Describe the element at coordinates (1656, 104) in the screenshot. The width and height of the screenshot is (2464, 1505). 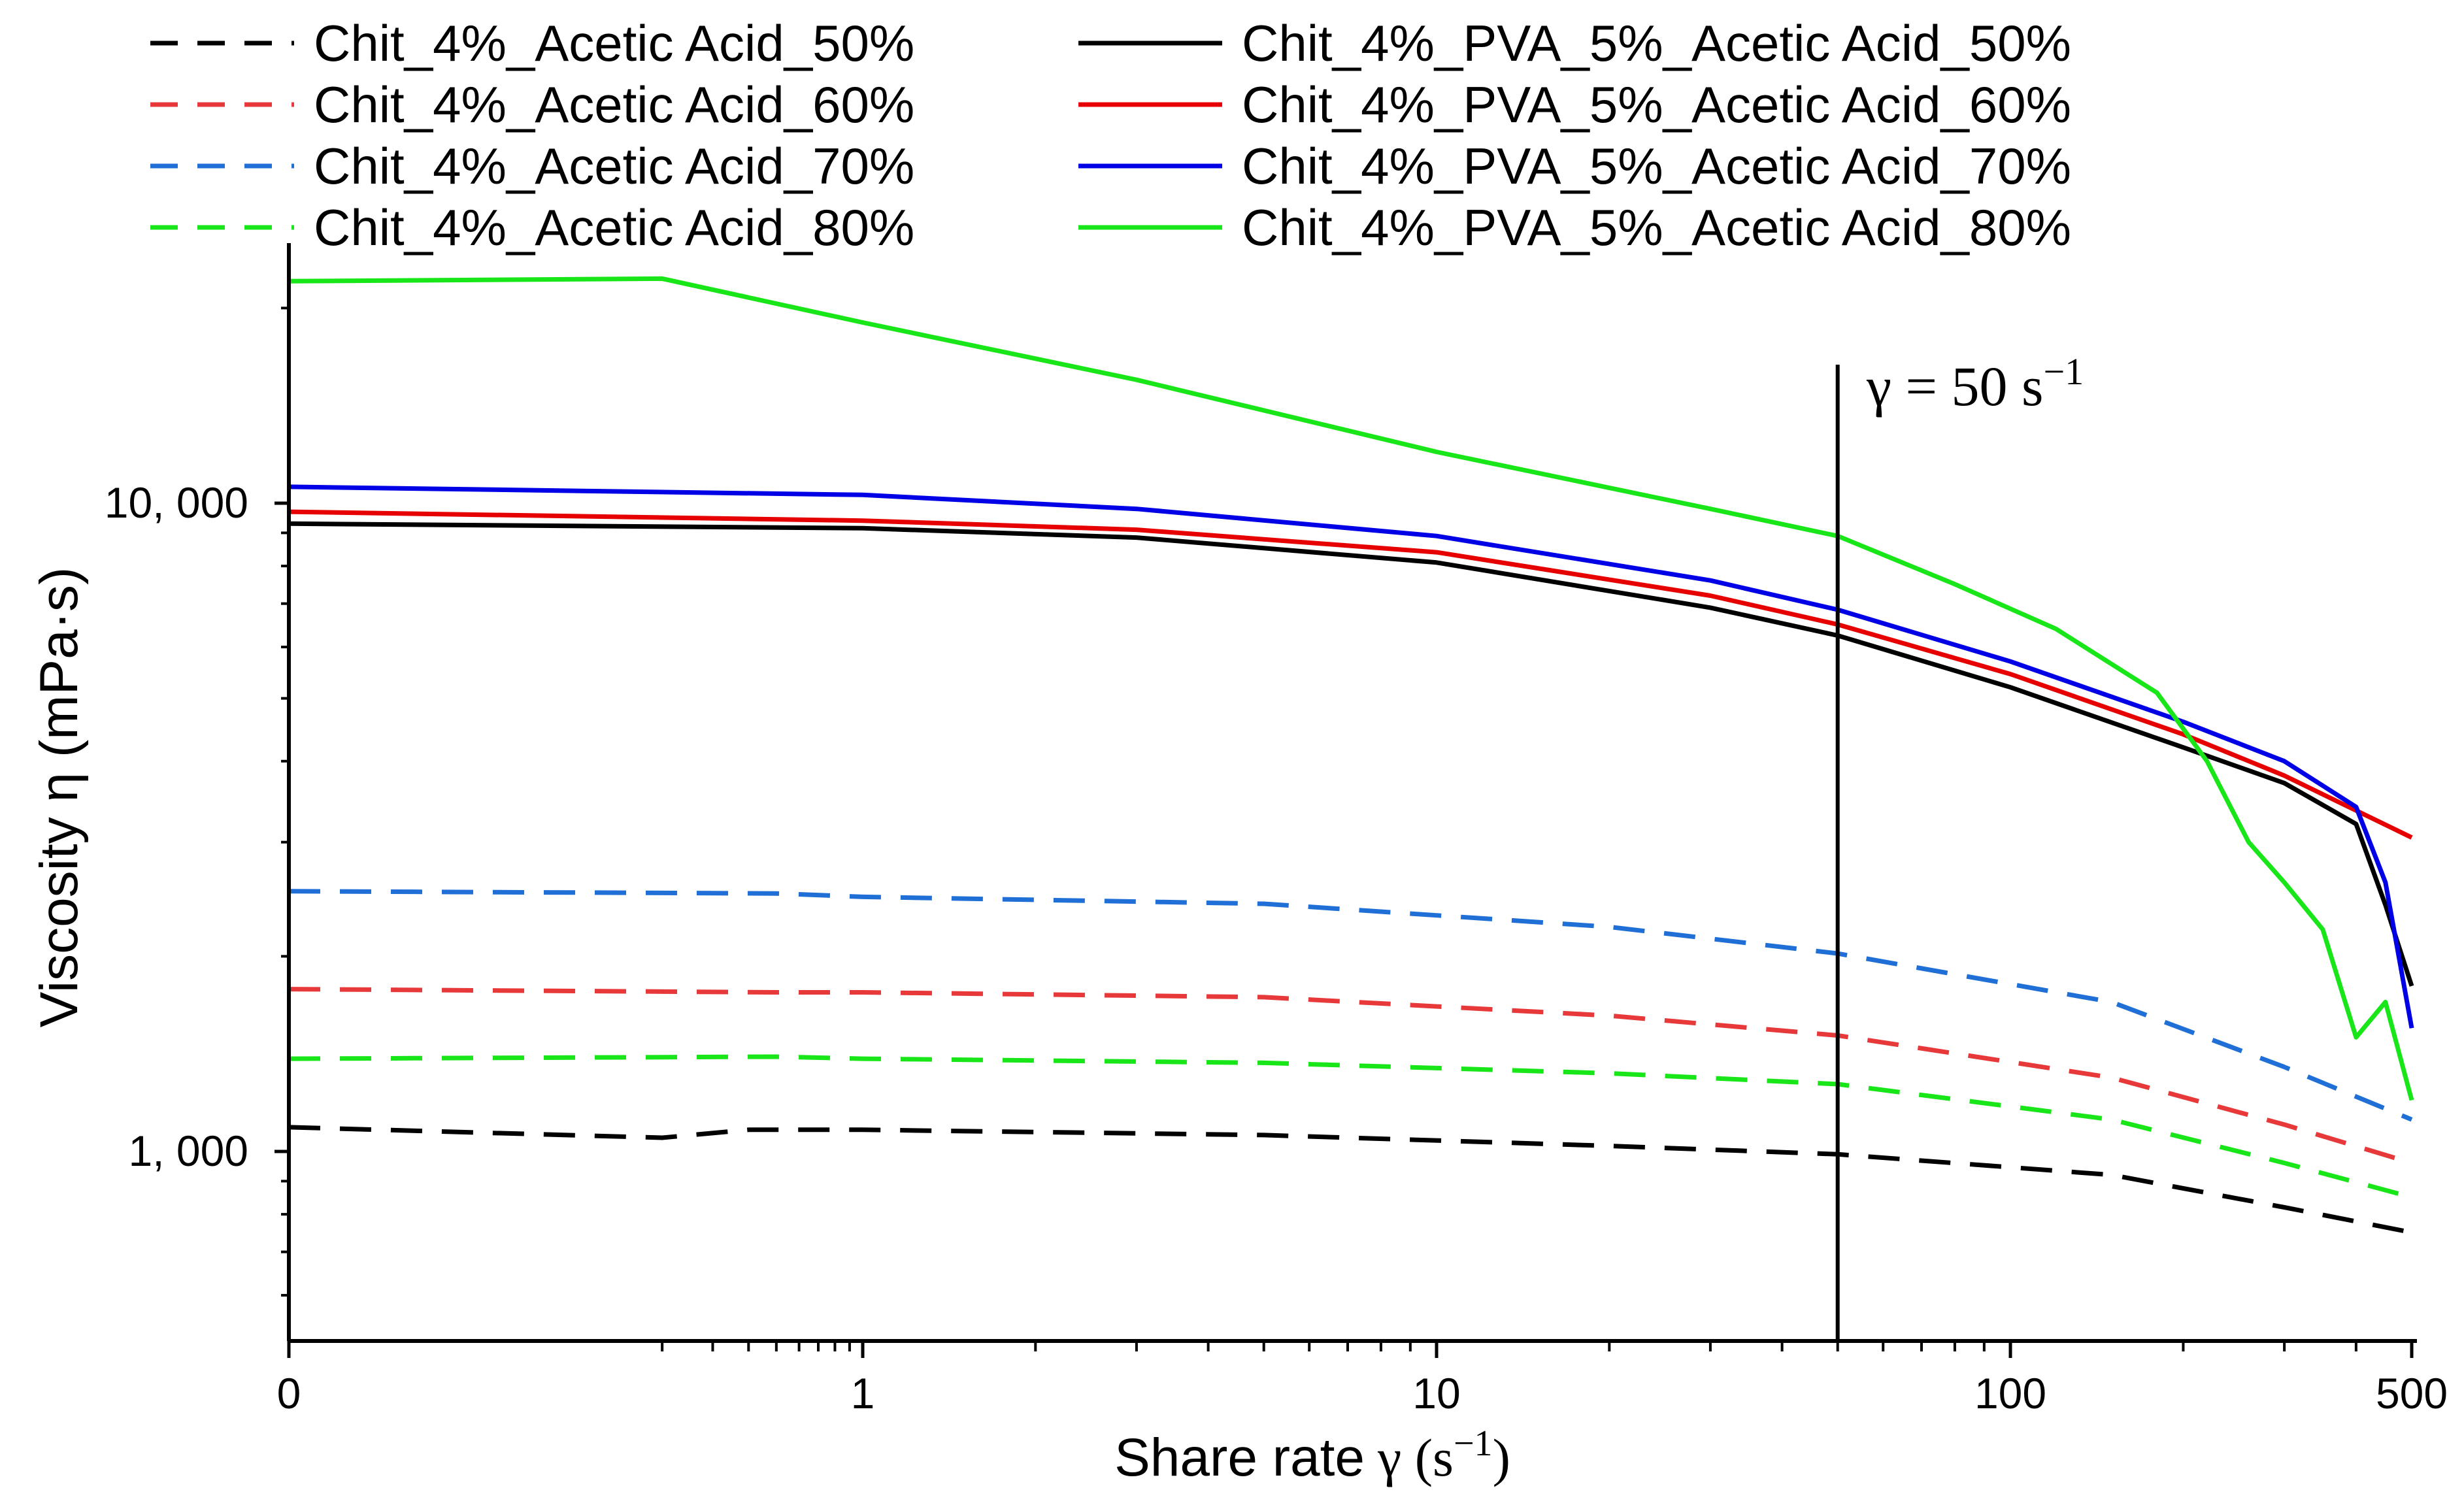
I see `legend-label: Chit_4%_PVA_5%_Acetic Acid_60%` at that location.